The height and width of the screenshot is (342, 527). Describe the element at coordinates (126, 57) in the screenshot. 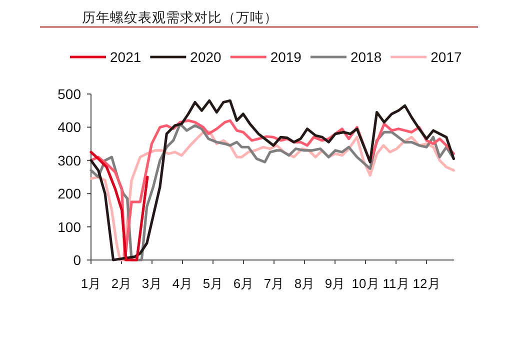

I see `legend-label: 2021` at that location.